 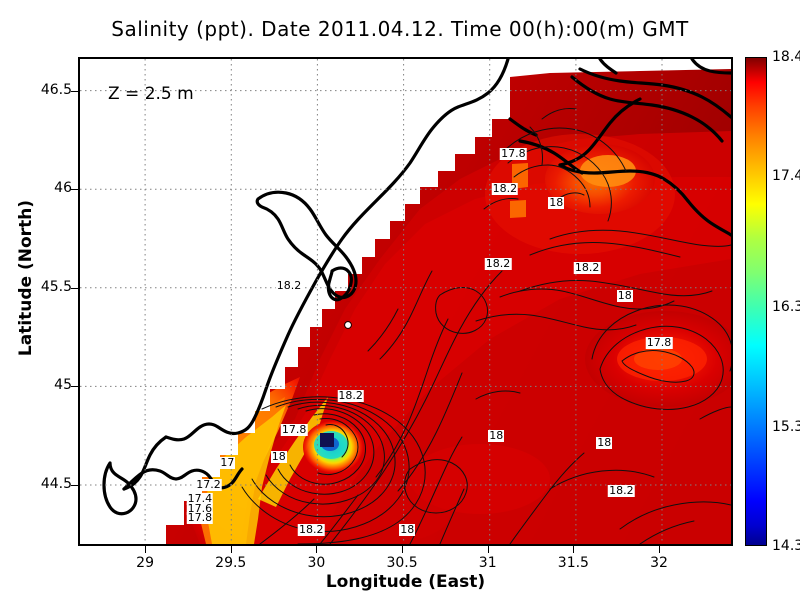 What do you see at coordinates (227, 463) in the screenshot?
I see `contour-label: 17` at bounding box center [227, 463].